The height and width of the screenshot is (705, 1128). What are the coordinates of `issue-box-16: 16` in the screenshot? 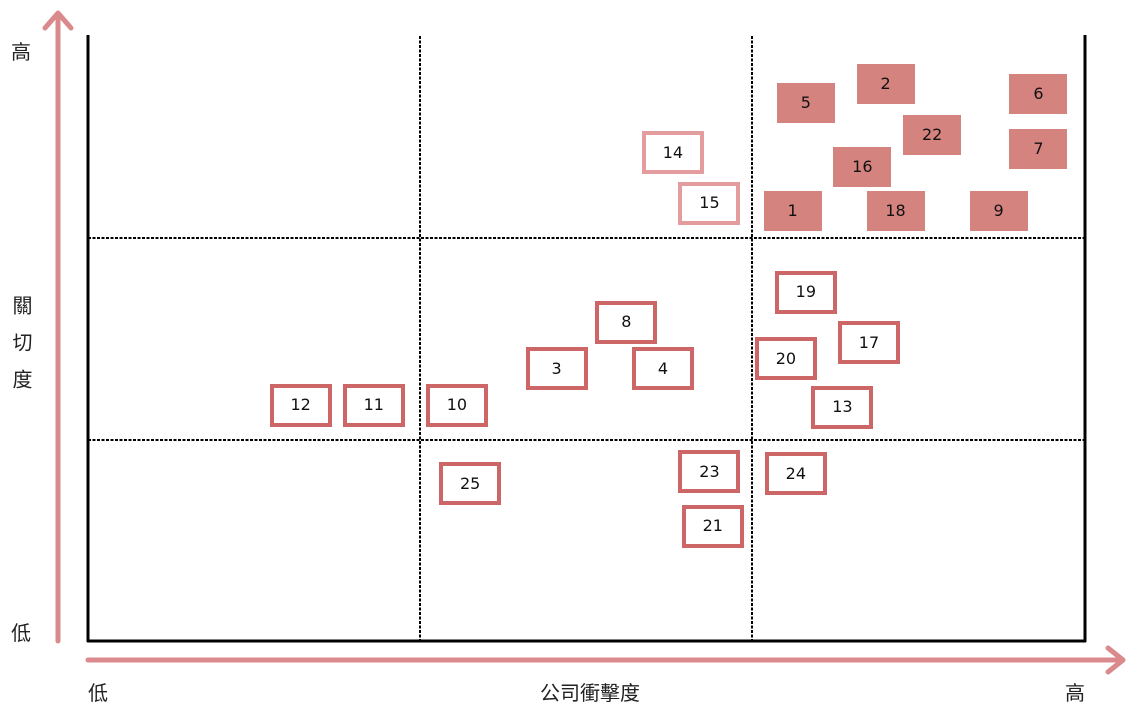 It's located at (862, 167).